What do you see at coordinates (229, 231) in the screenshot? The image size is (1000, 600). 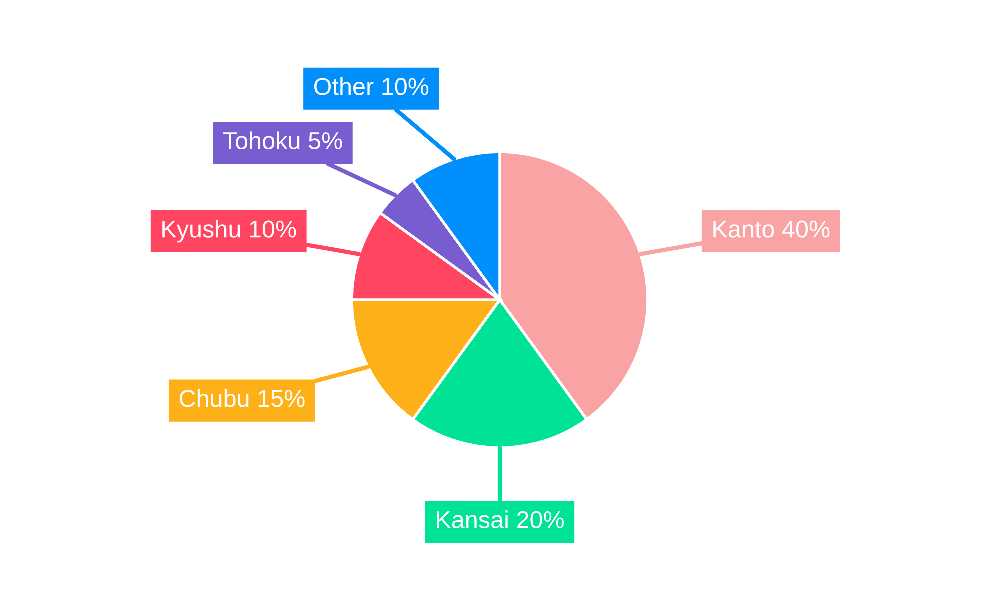 I see `slice-label: Kyushu 10%` at bounding box center [229, 231].